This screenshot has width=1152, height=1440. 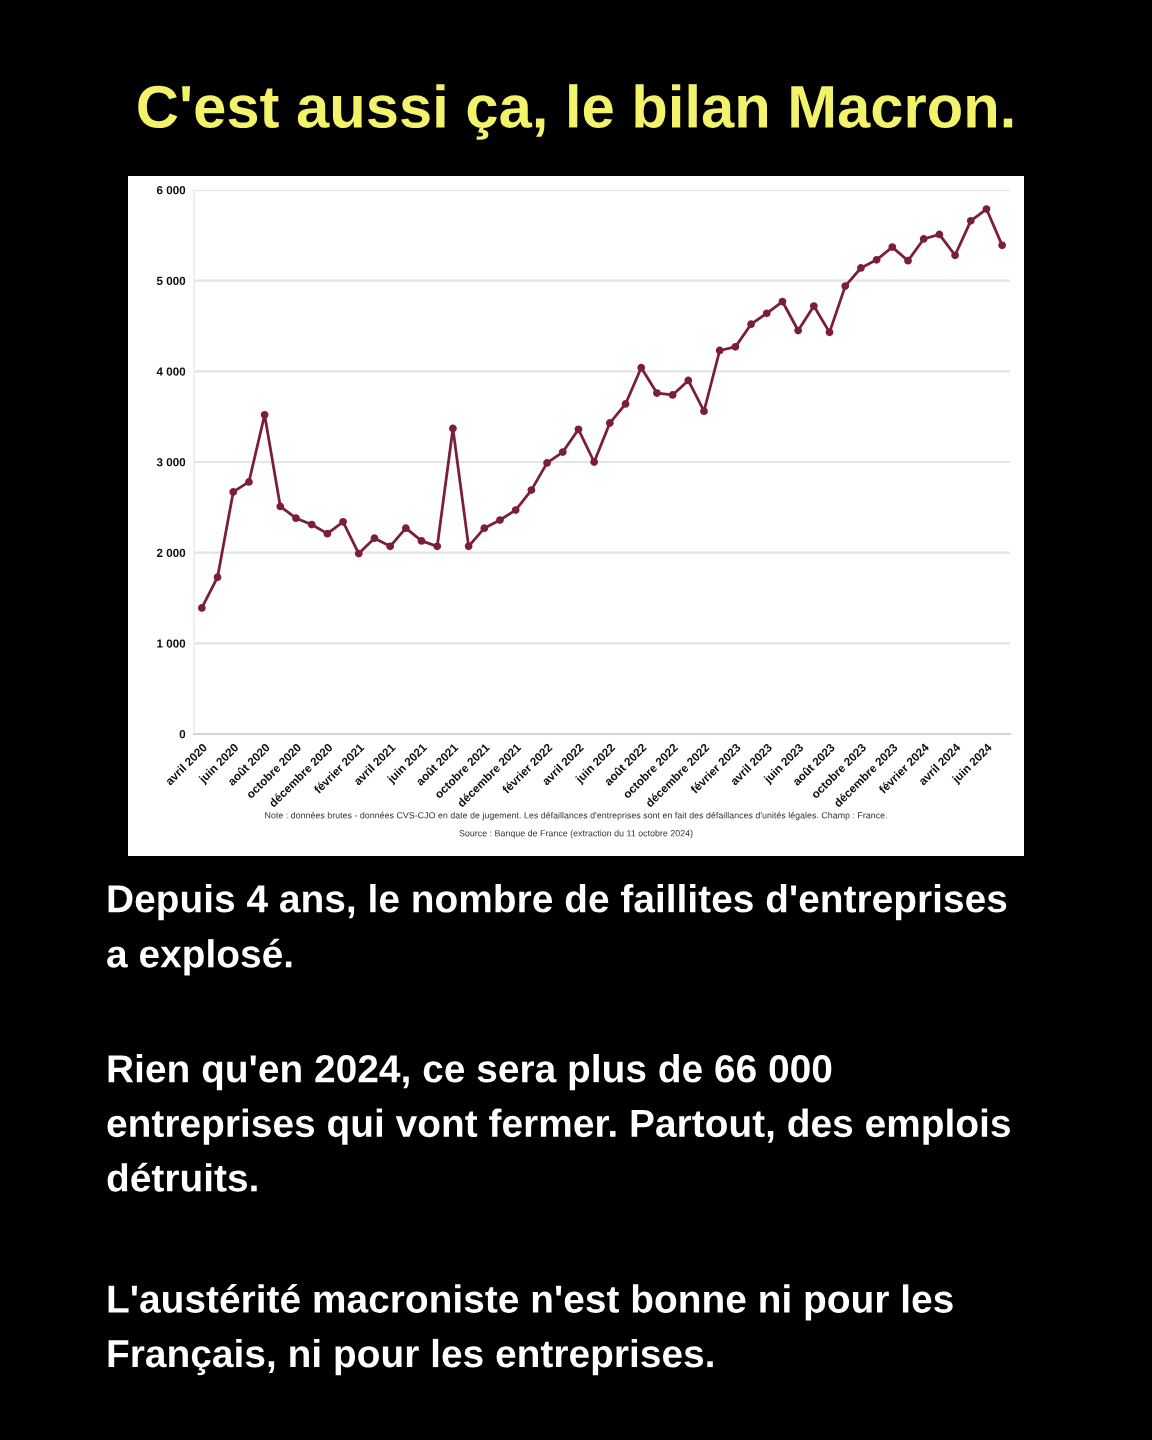 What do you see at coordinates (575, 112) in the screenshot?
I see `chart-title: C'est aussi ça, le bilan Macron.` at bounding box center [575, 112].